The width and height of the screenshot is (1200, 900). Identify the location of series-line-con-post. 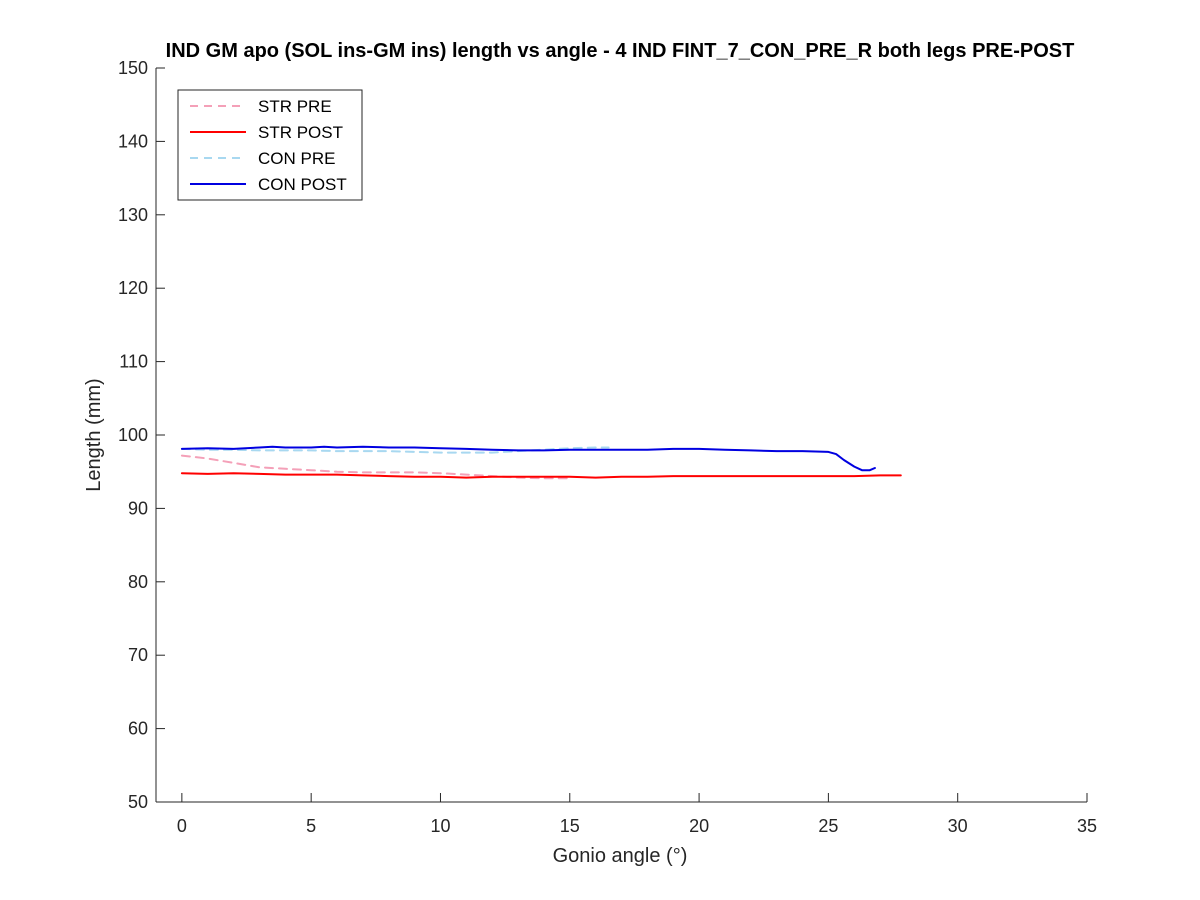
(528, 458).